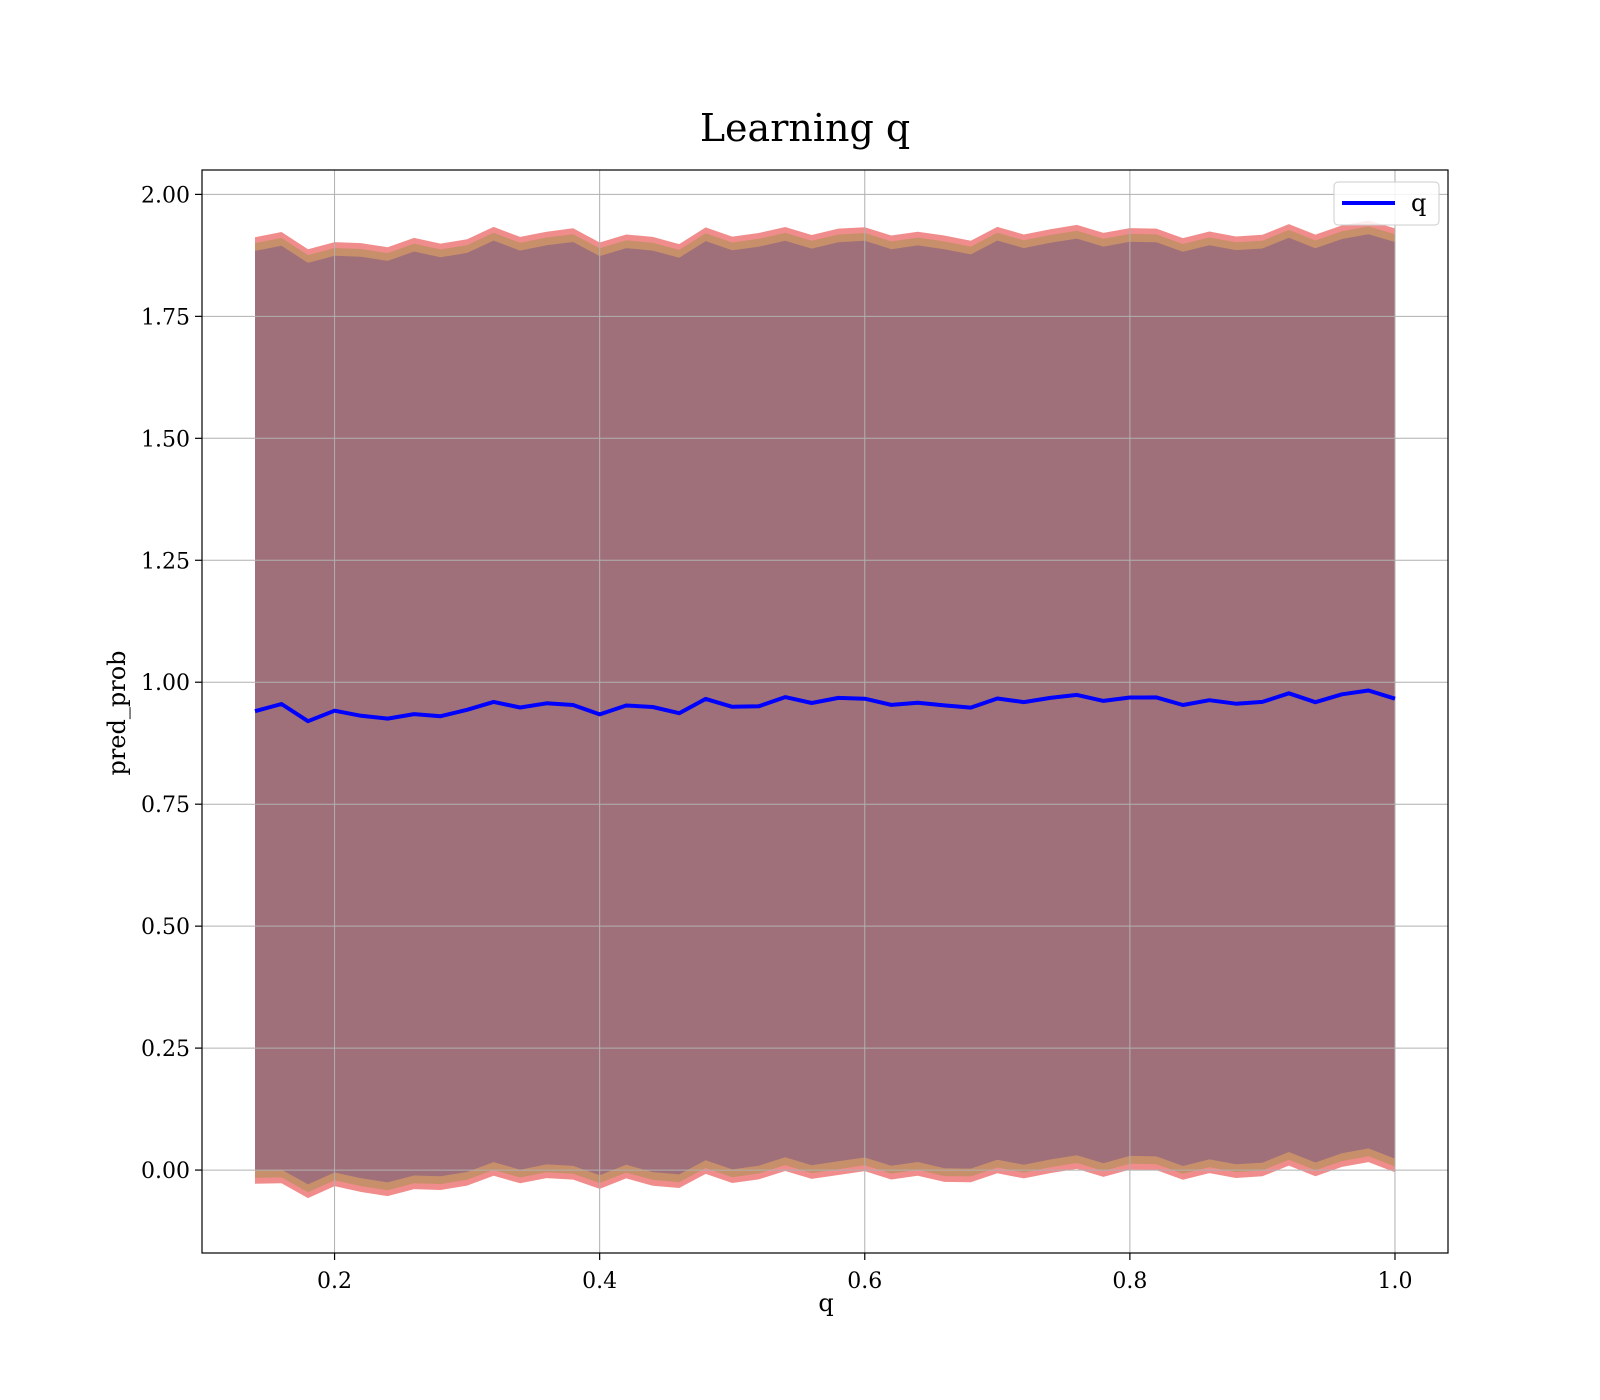 This screenshot has width=1600, height=1400. I want to click on x-axis-label: q, so click(825, 1303).